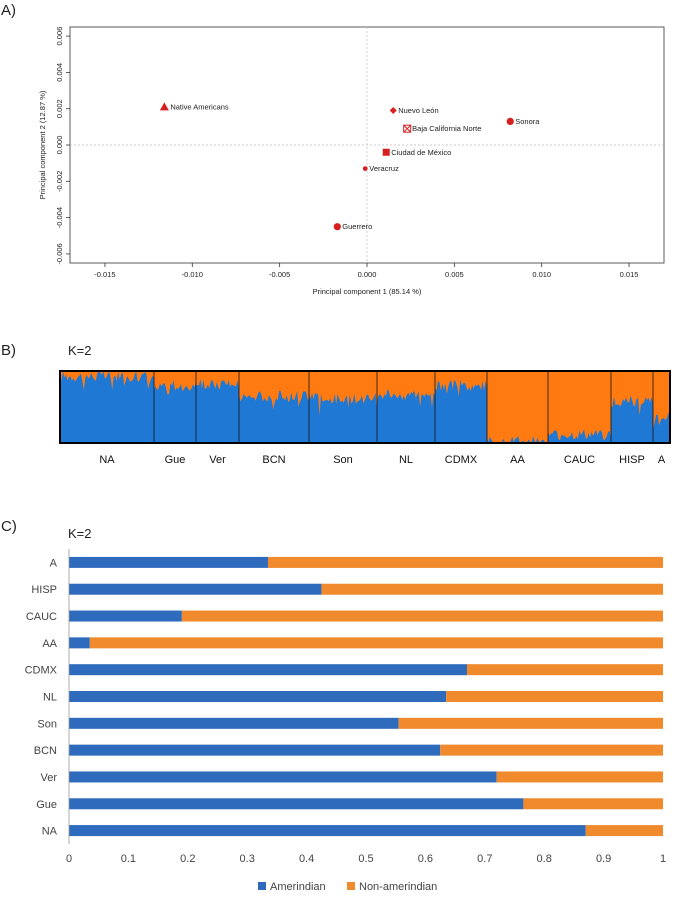 The image size is (683, 914). What do you see at coordinates (632, 460) in the screenshot?
I see `admixture-category-label: HISP` at bounding box center [632, 460].